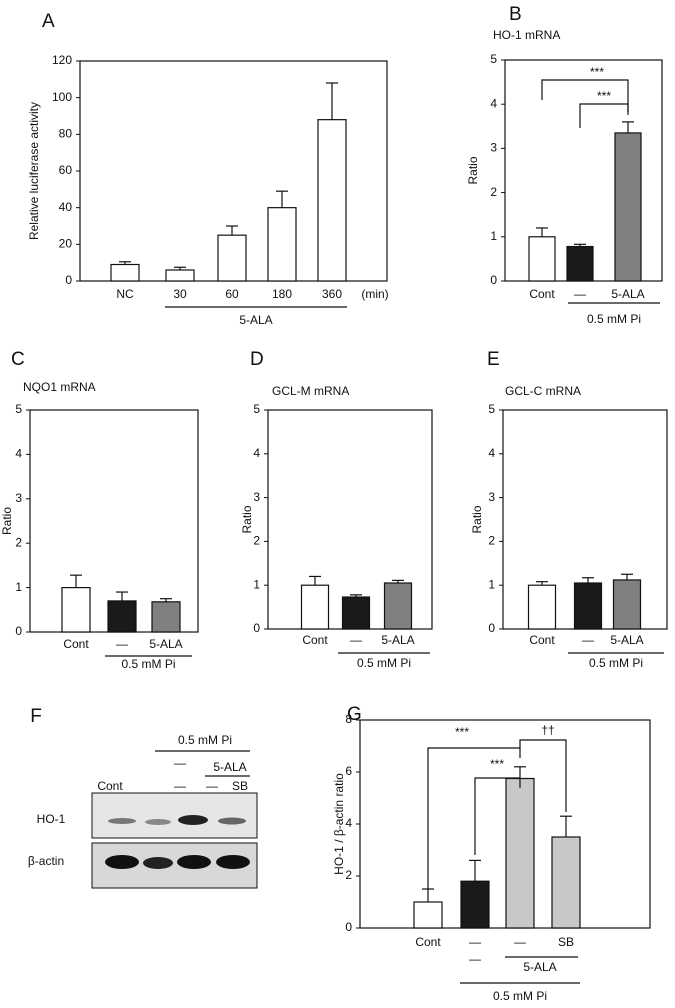 The width and height of the screenshot is (675, 1008). Describe the element at coordinates (36, 716) in the screenshot. I see `panel-label: F` at that location.